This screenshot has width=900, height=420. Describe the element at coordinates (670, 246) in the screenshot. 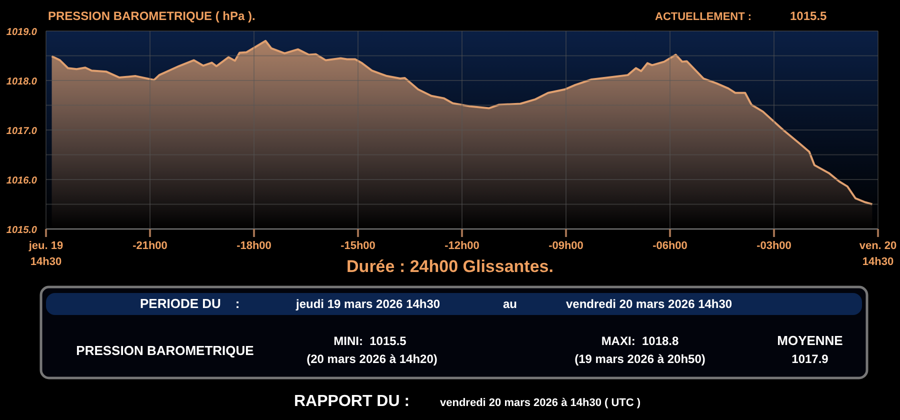

I see `x-tick-label: -06h00` at that location.